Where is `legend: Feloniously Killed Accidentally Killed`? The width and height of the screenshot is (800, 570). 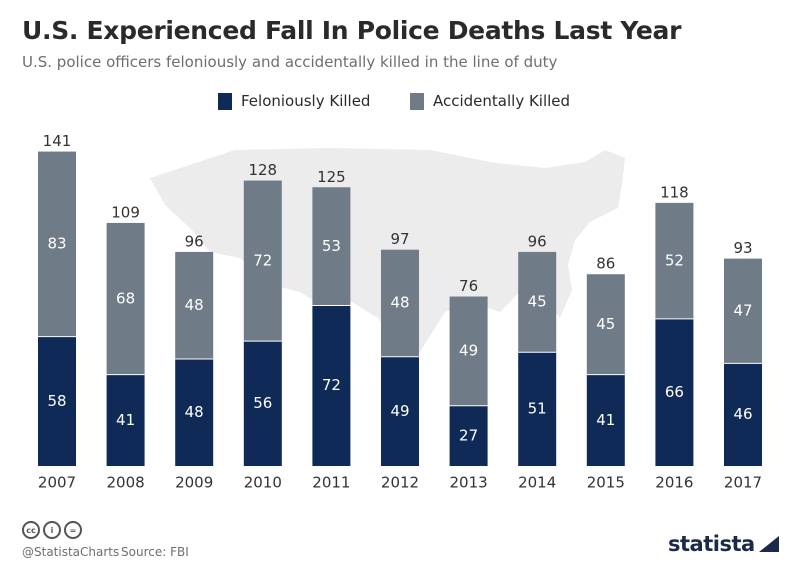 legend: Feloniously Killed Accidentally Killed is located at coordinates (400, 103).